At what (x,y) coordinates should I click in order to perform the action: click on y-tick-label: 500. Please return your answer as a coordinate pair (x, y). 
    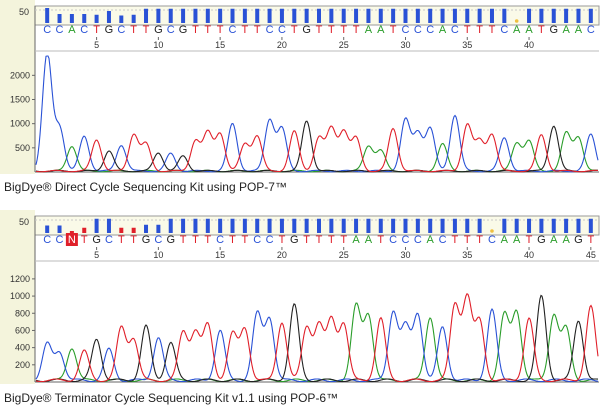
    Looking at the image, I should click on (22, 148).